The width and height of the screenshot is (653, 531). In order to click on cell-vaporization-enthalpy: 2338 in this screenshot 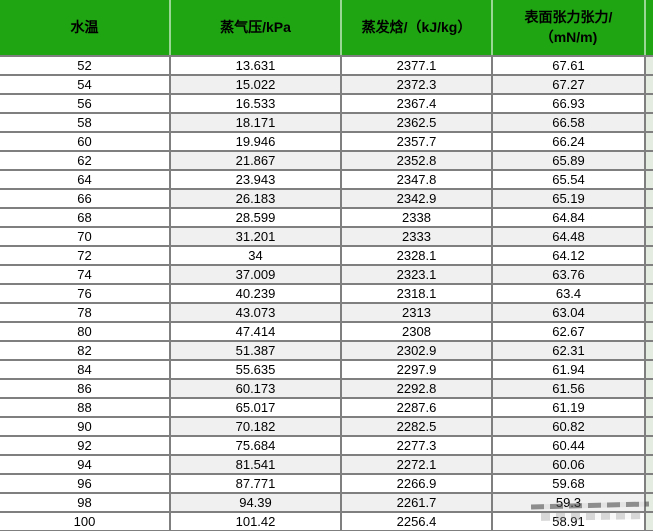, I will do `click(416, 218)`.